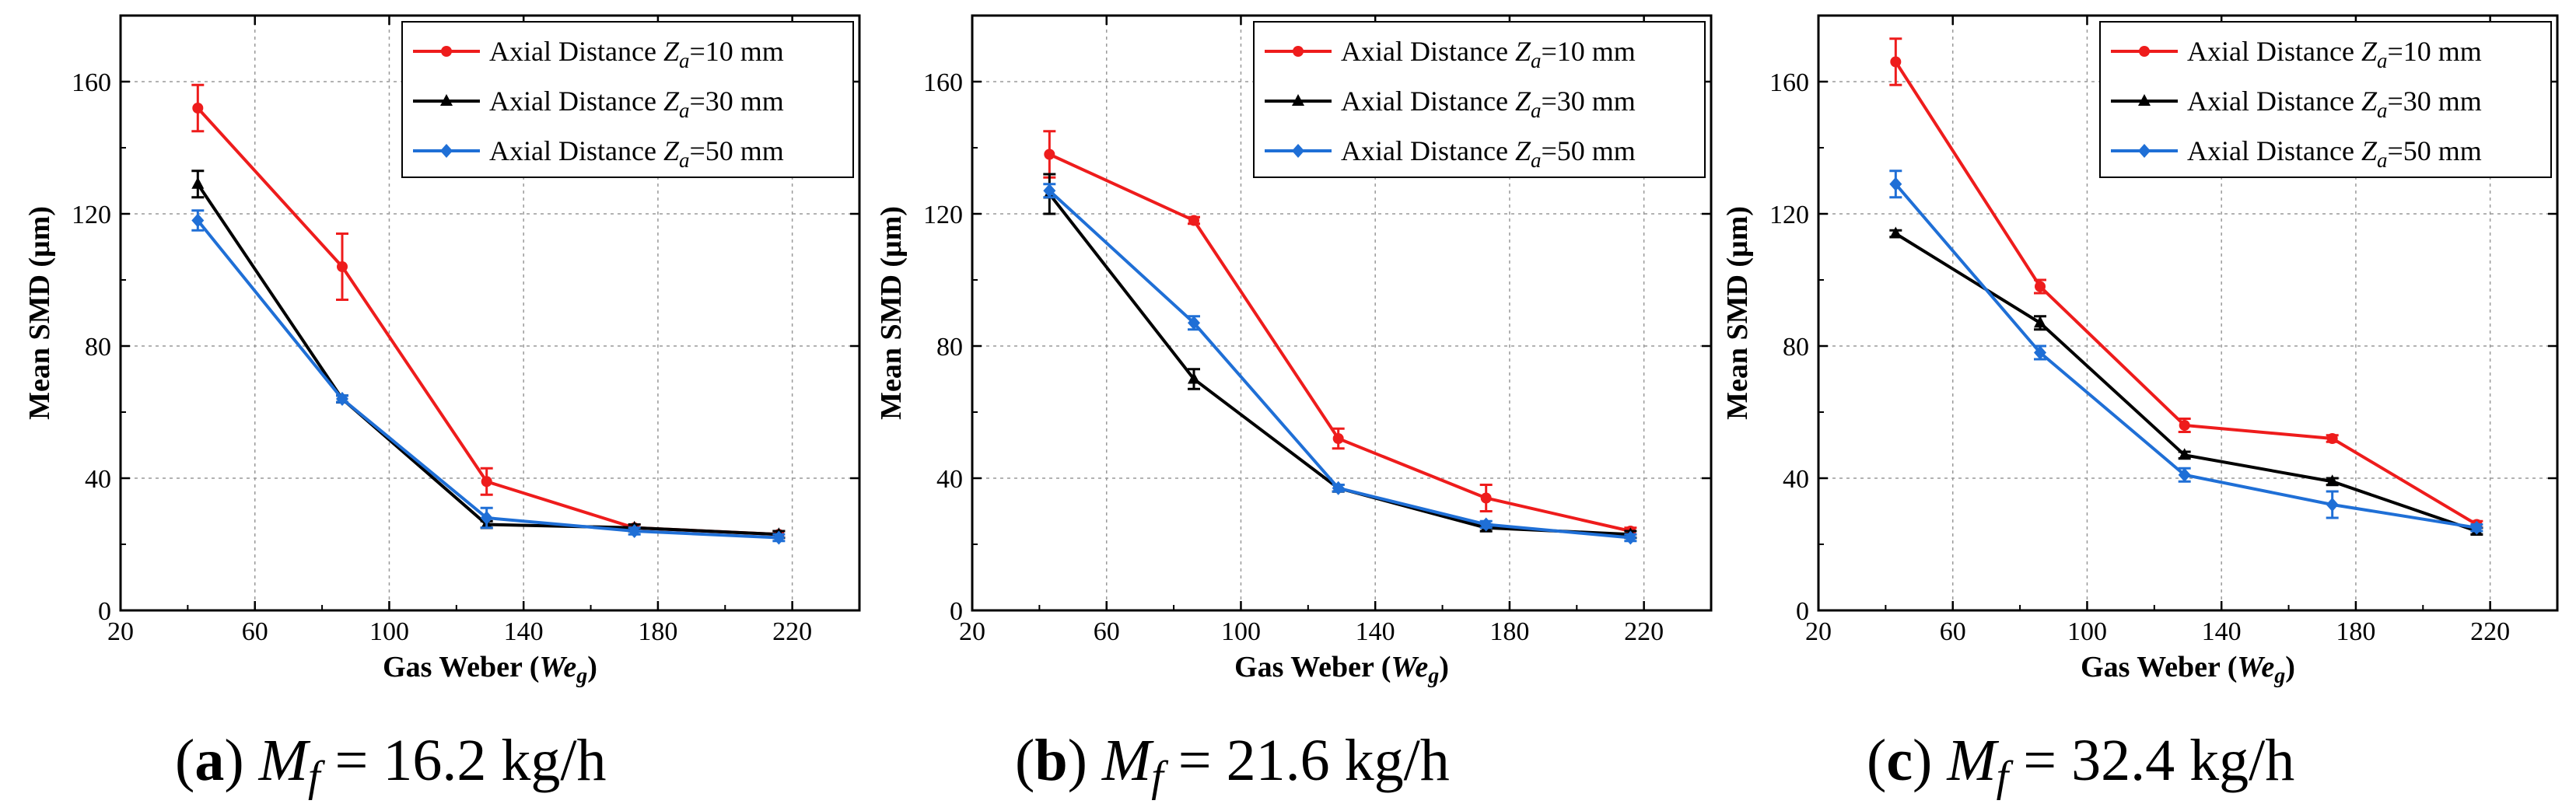  I want to click on y-tick-label: 0, so click(957, 611).